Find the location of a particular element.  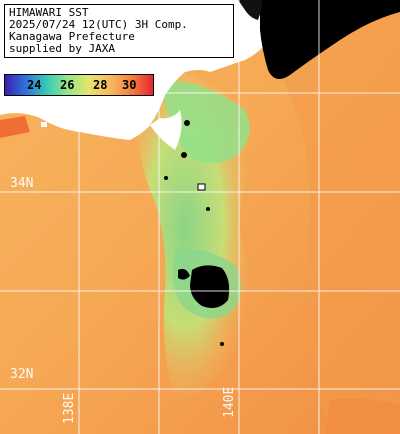

island-hachijo is located at coordinates (222, 344).